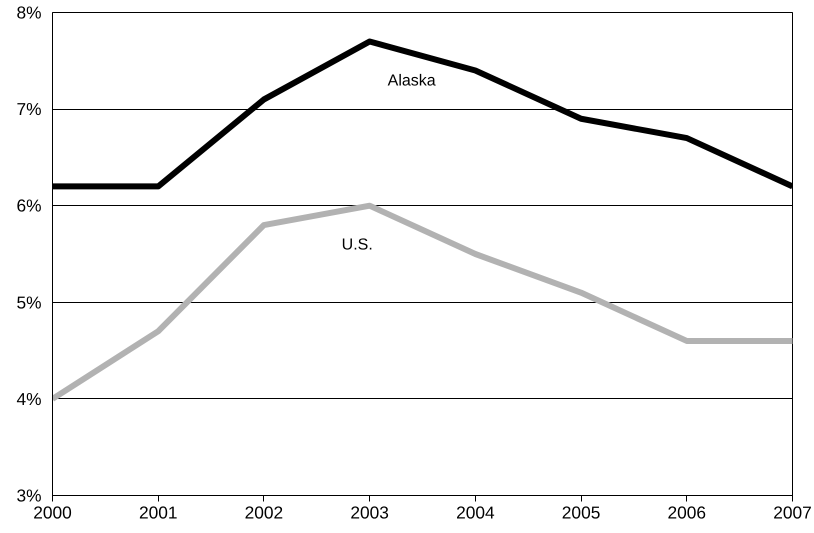  What do you see at coordinates (264, 512) in the screenshot?
I see `x-tick-label: 2002` at bounding box center [264, 512].